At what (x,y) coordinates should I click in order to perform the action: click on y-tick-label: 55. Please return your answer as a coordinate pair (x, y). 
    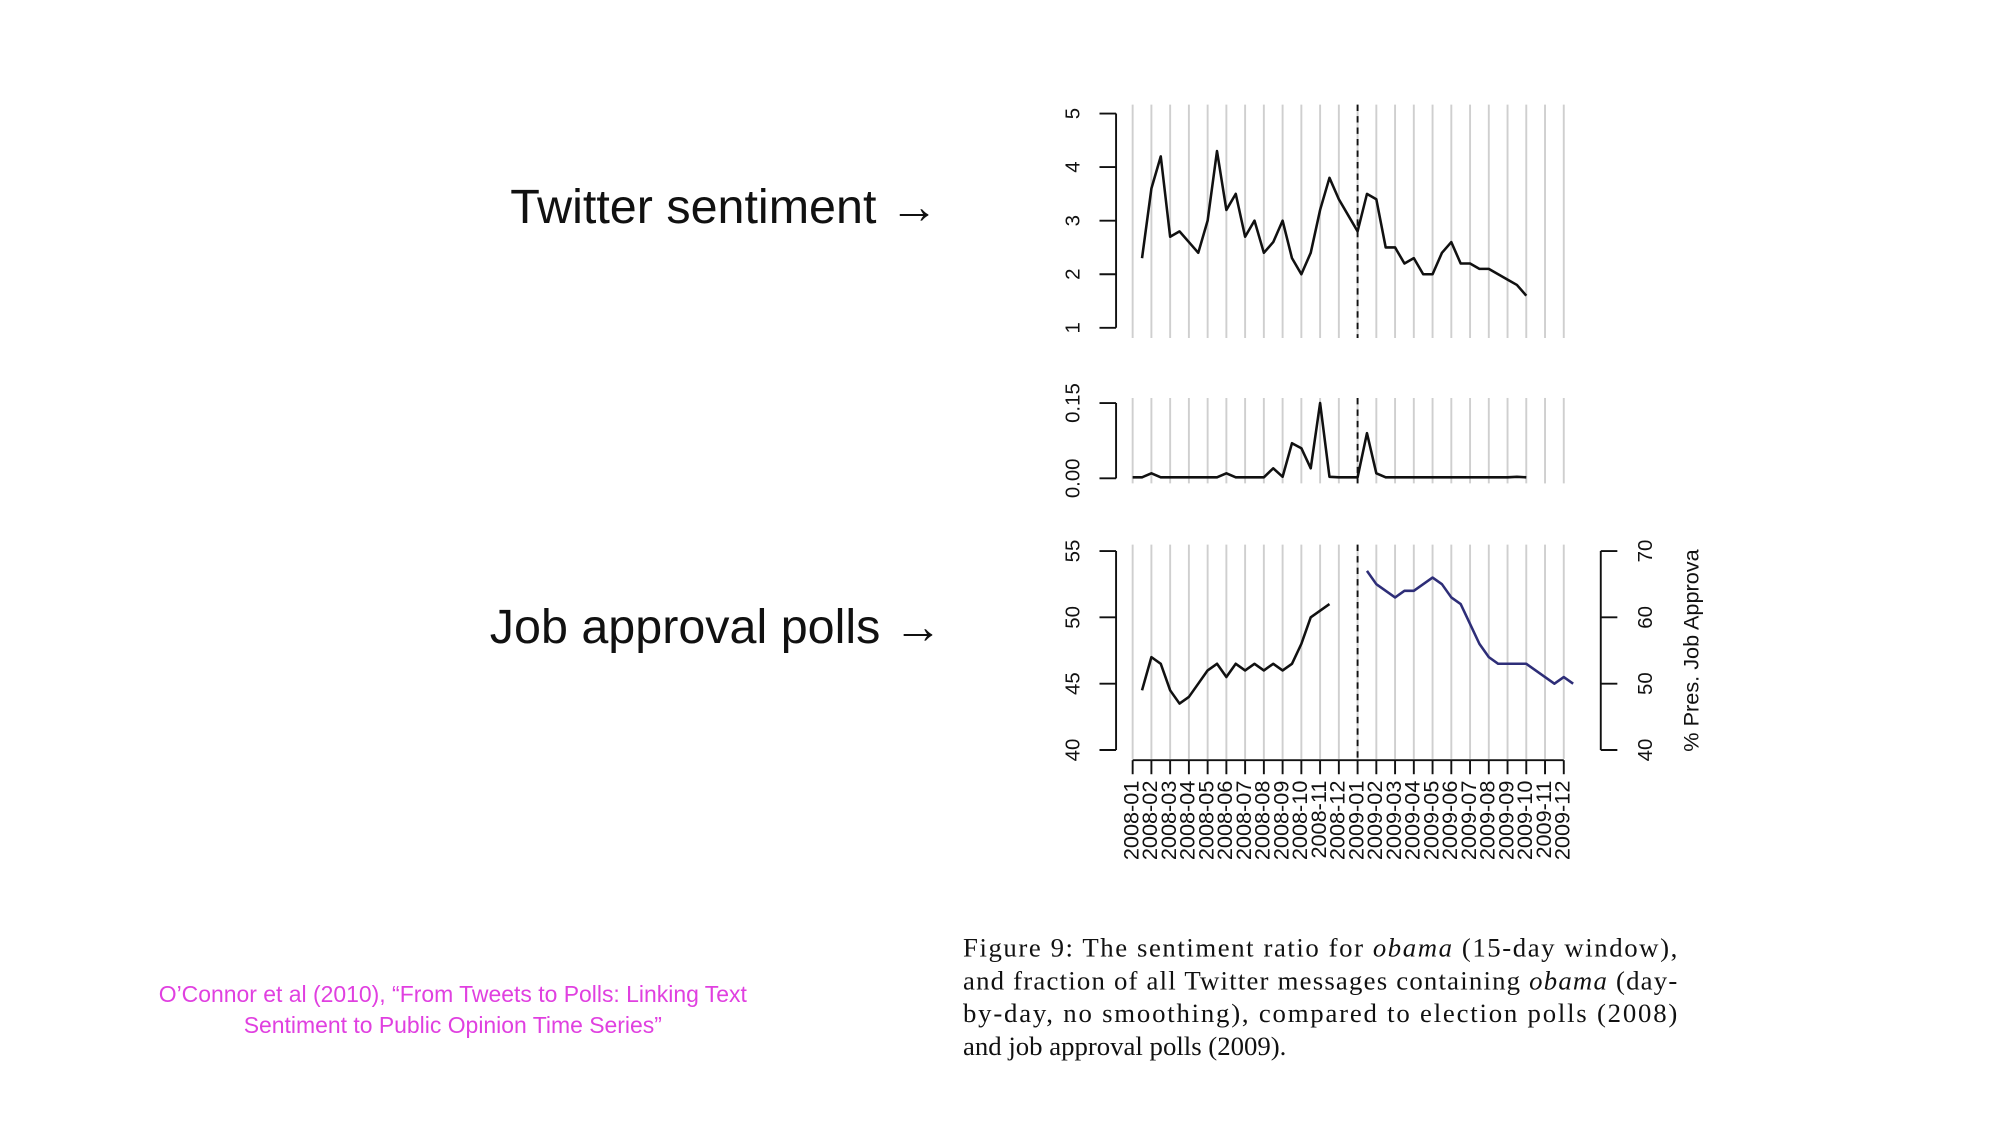
    Looking at the image, I should click on (1073, 551).